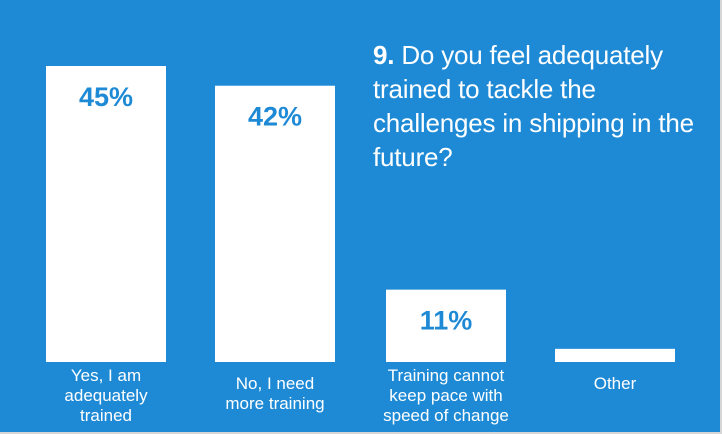 The width and height of the screenshot is (722, 434). What do you see at coordinates (275, 383) in the screenshot?
I see `category-label-2-line-1: No, I need` at bounding box center [275, 383].